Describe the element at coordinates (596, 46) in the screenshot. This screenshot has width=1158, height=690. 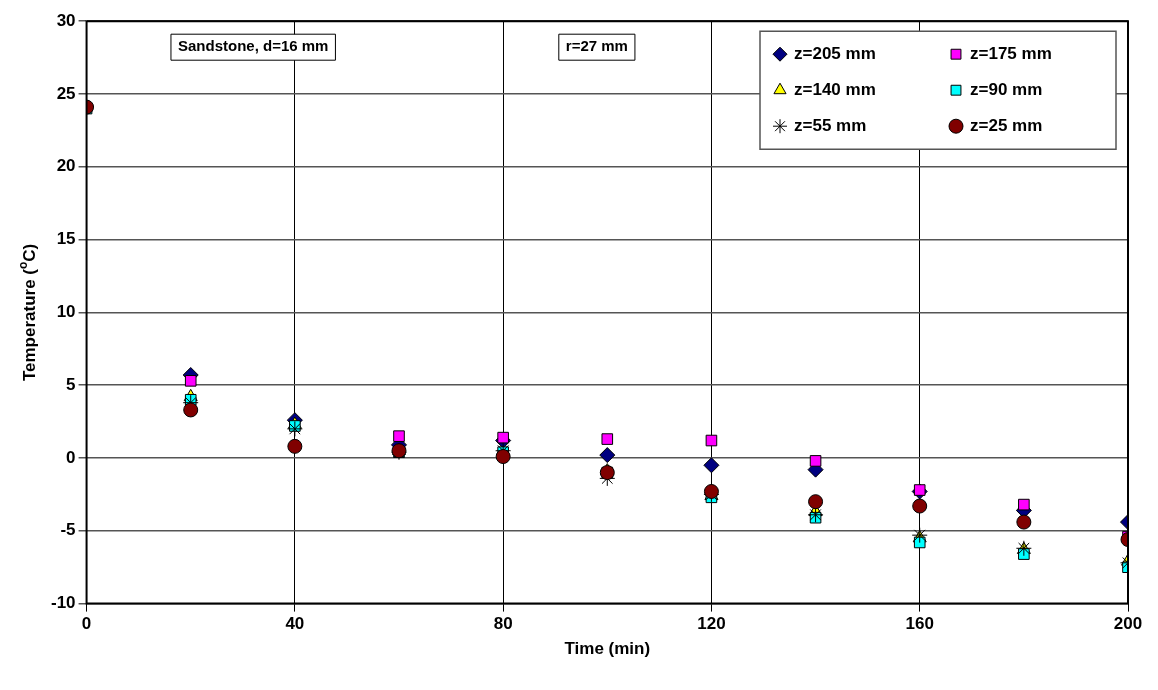
I see `annotation: r=27 mm` at that location.